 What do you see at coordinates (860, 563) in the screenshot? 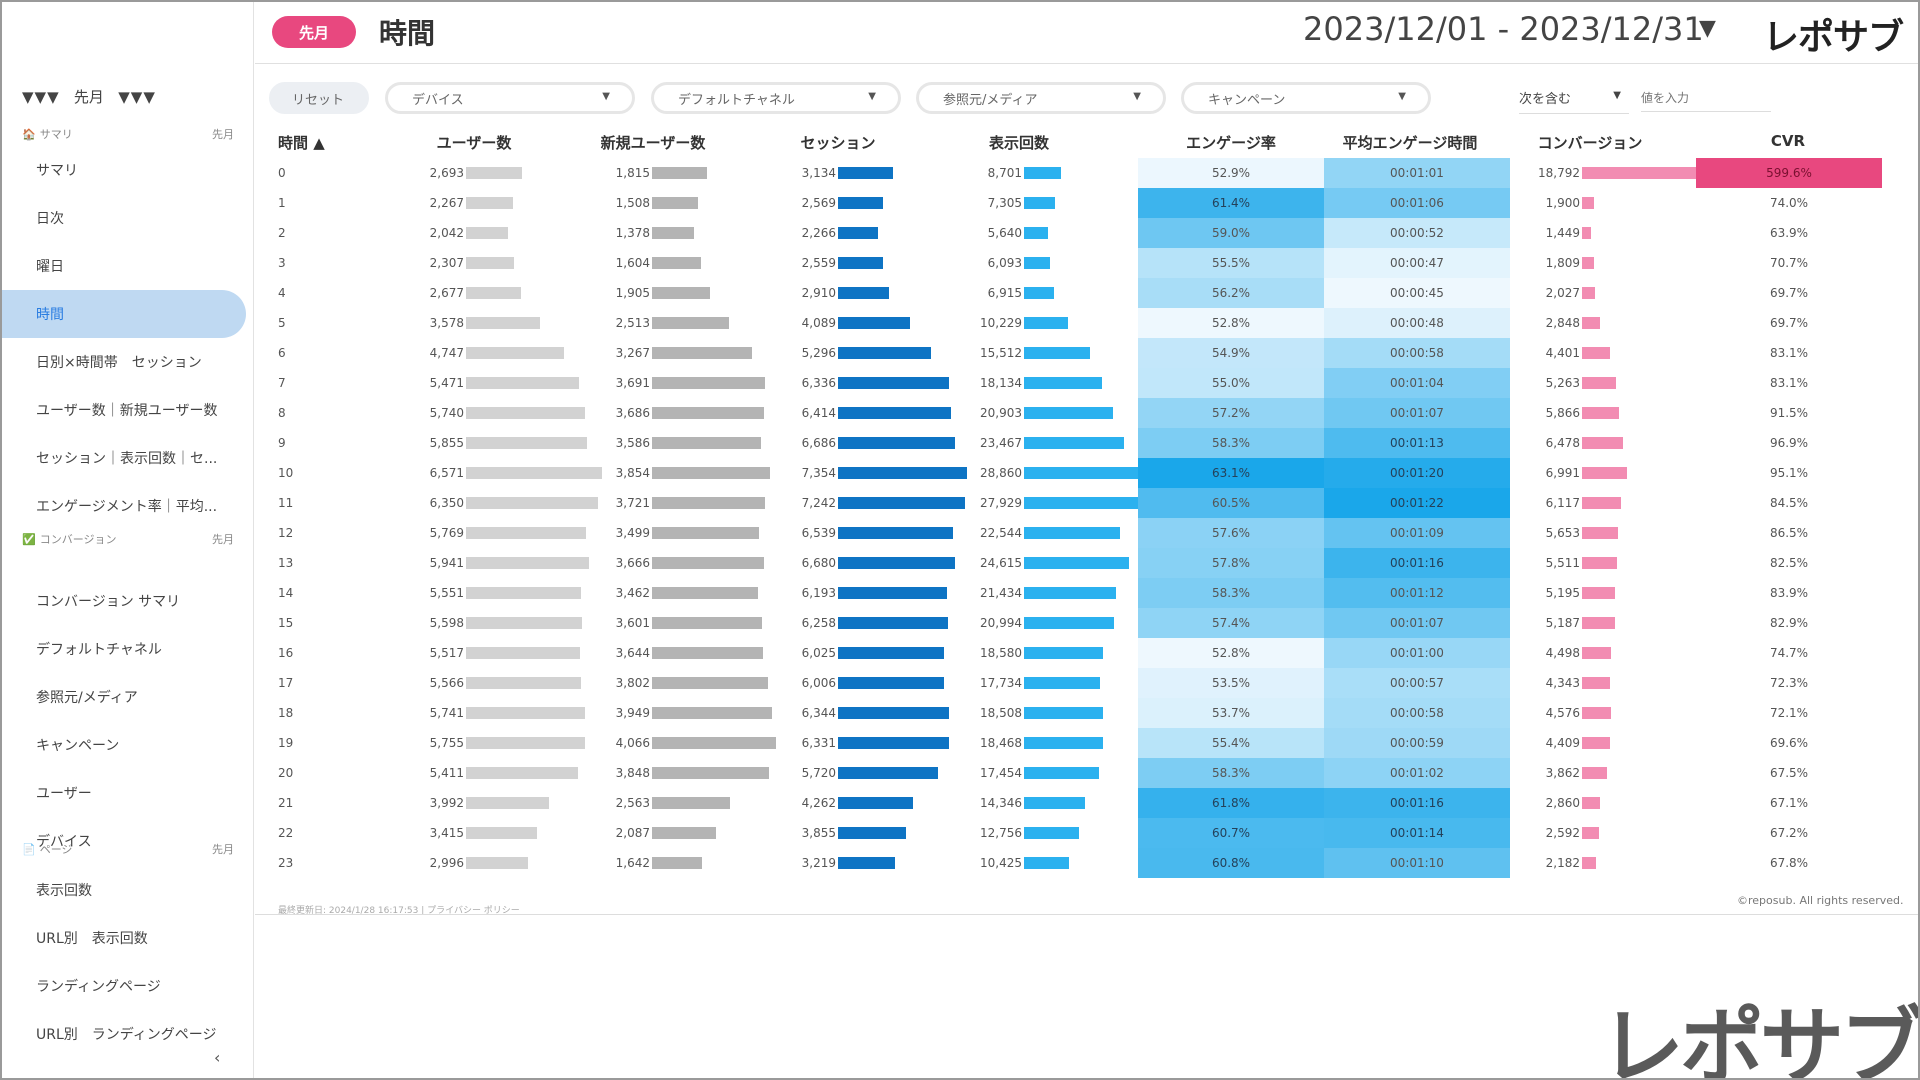
I see `sessions-cell: 6,680` at bounding box center [860, 563].